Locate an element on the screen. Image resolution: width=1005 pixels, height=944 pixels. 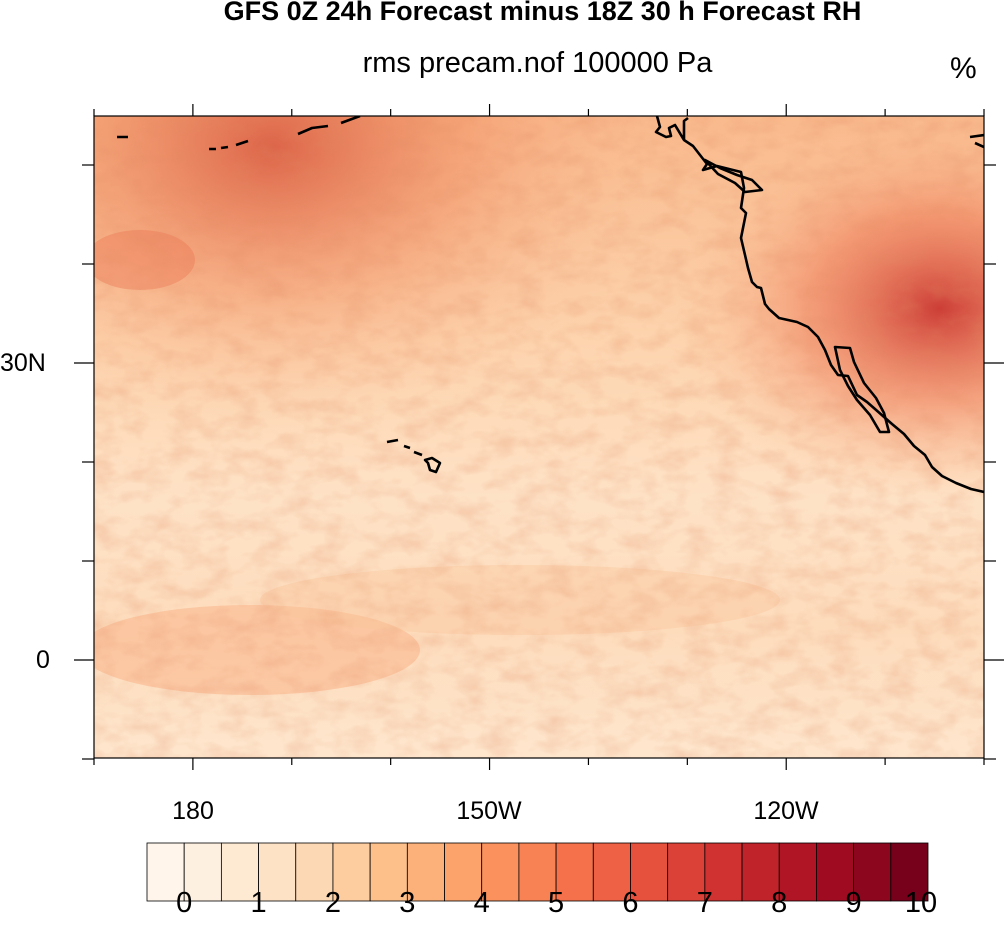
northeast-coast-fragment is located at coordinates (976, 141).